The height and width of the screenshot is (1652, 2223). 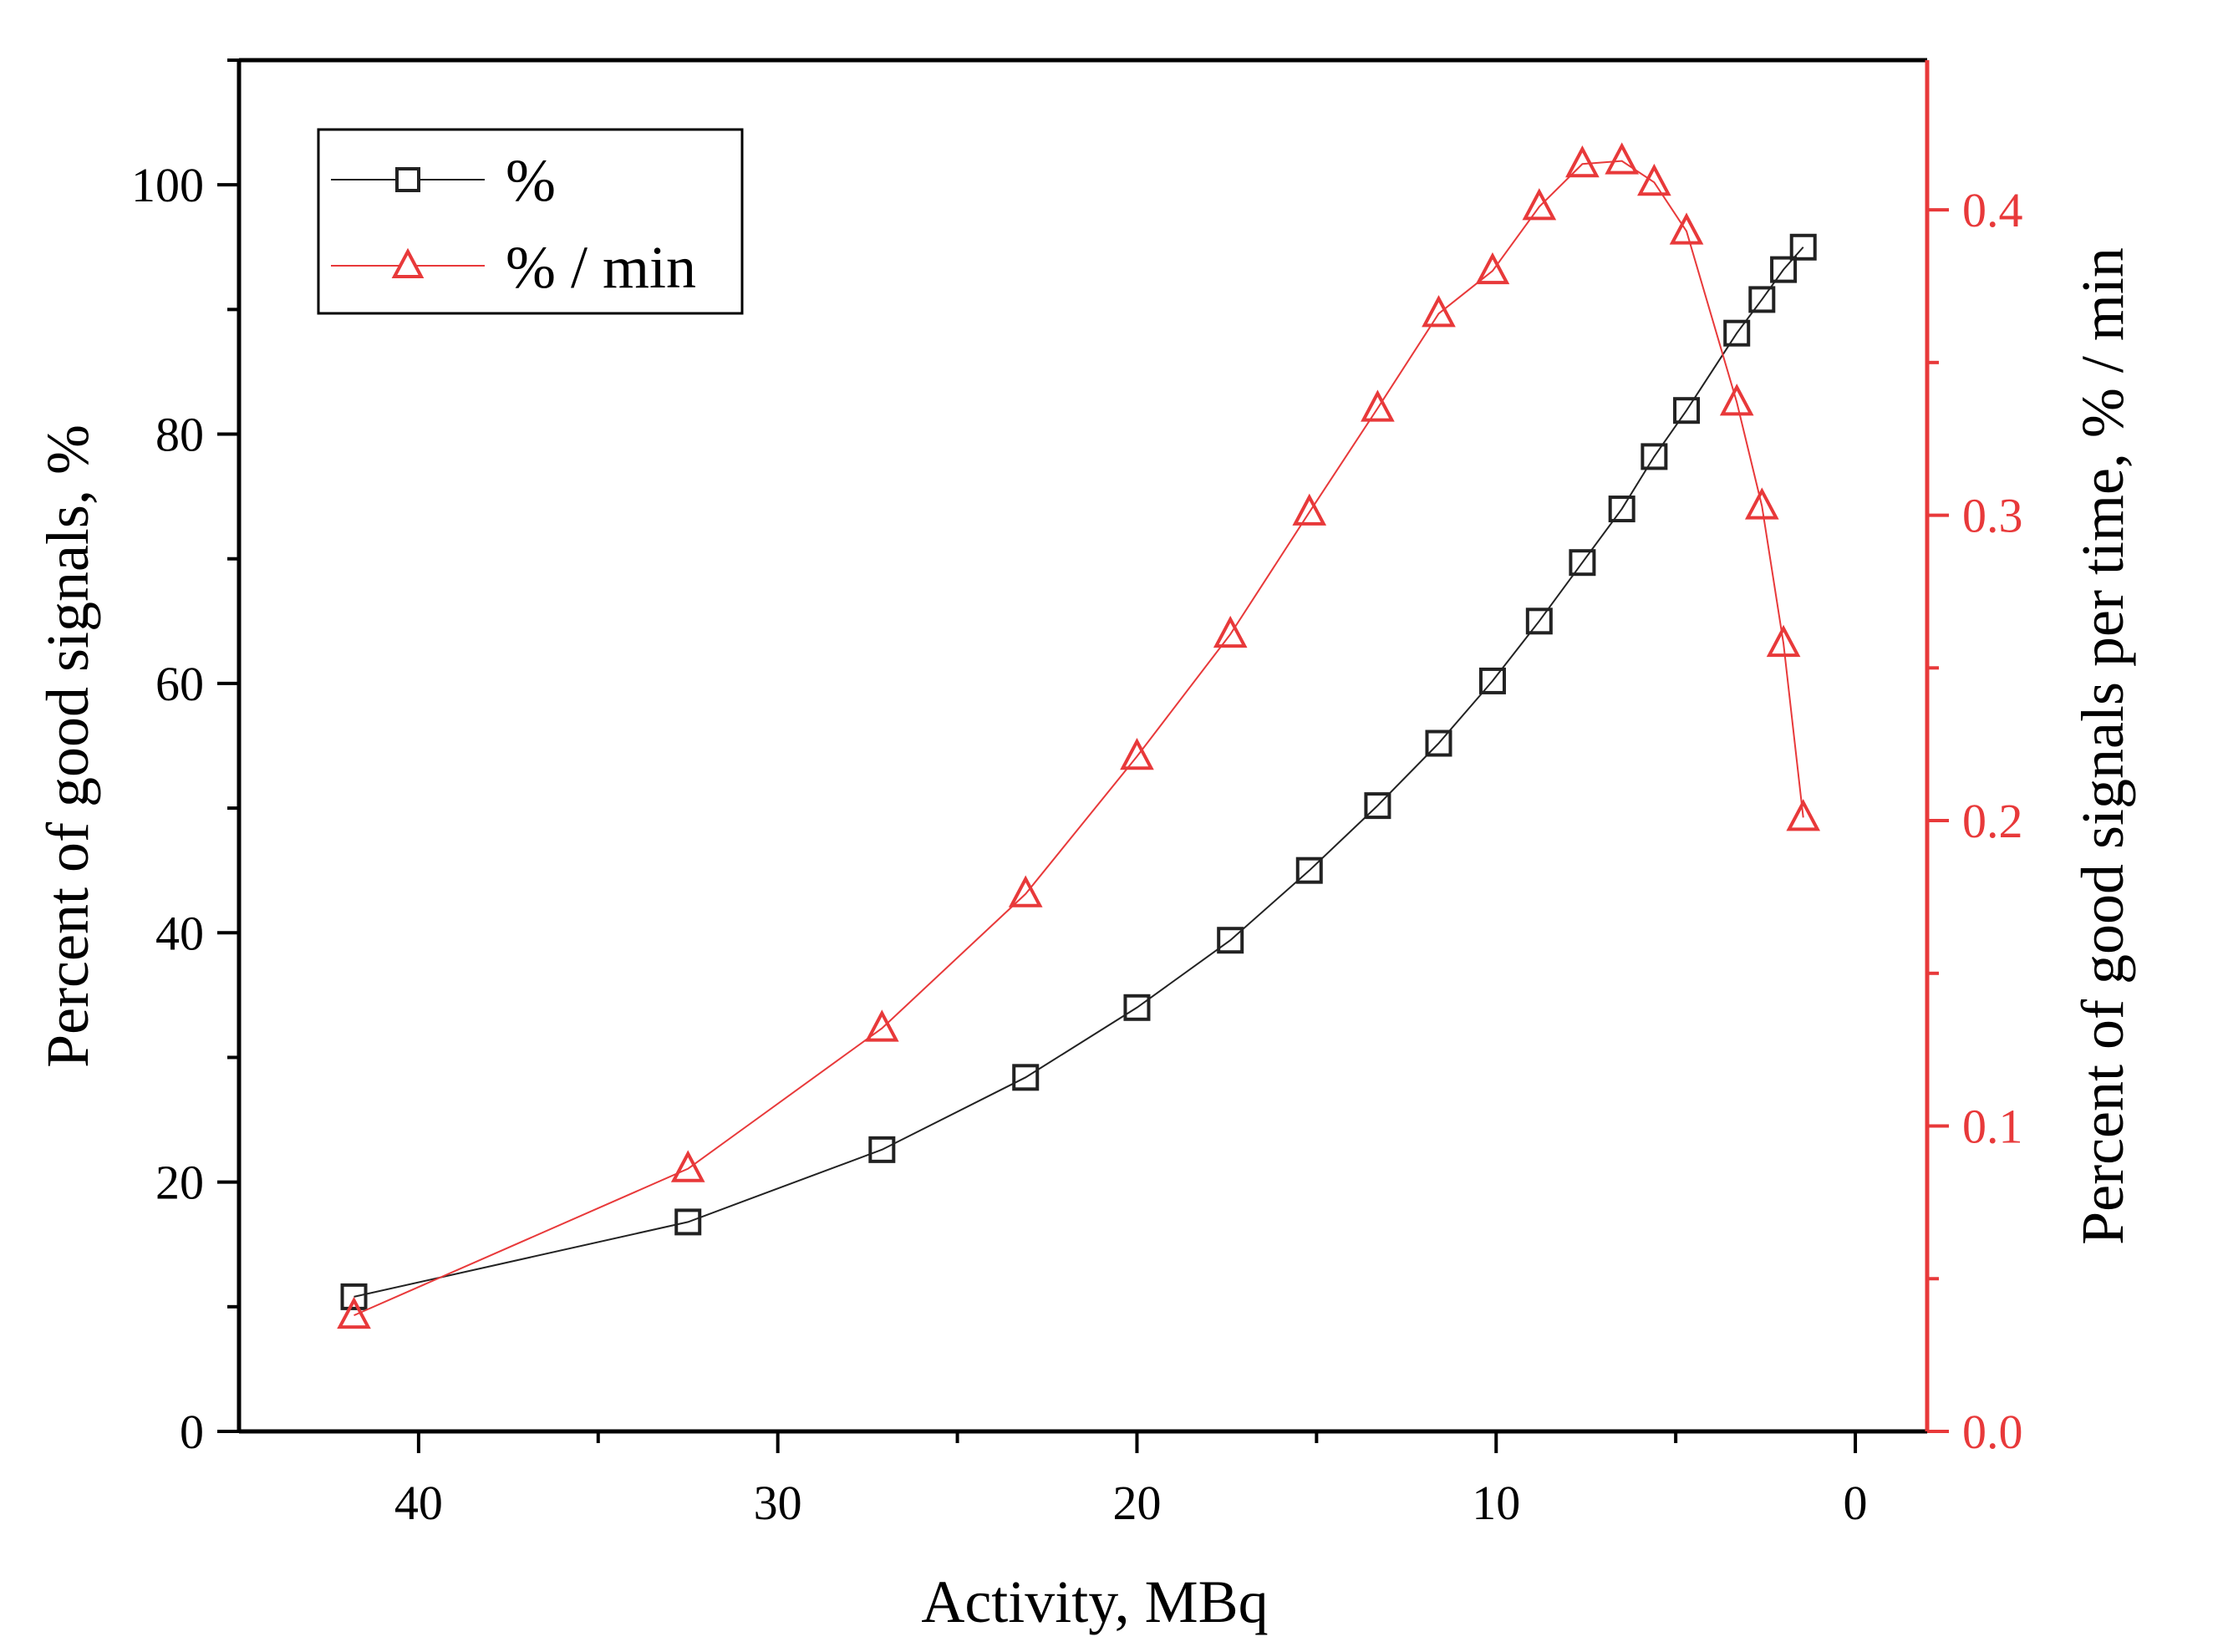 I want to click on x-tick-label: 40, so click(x=418, y=1503).